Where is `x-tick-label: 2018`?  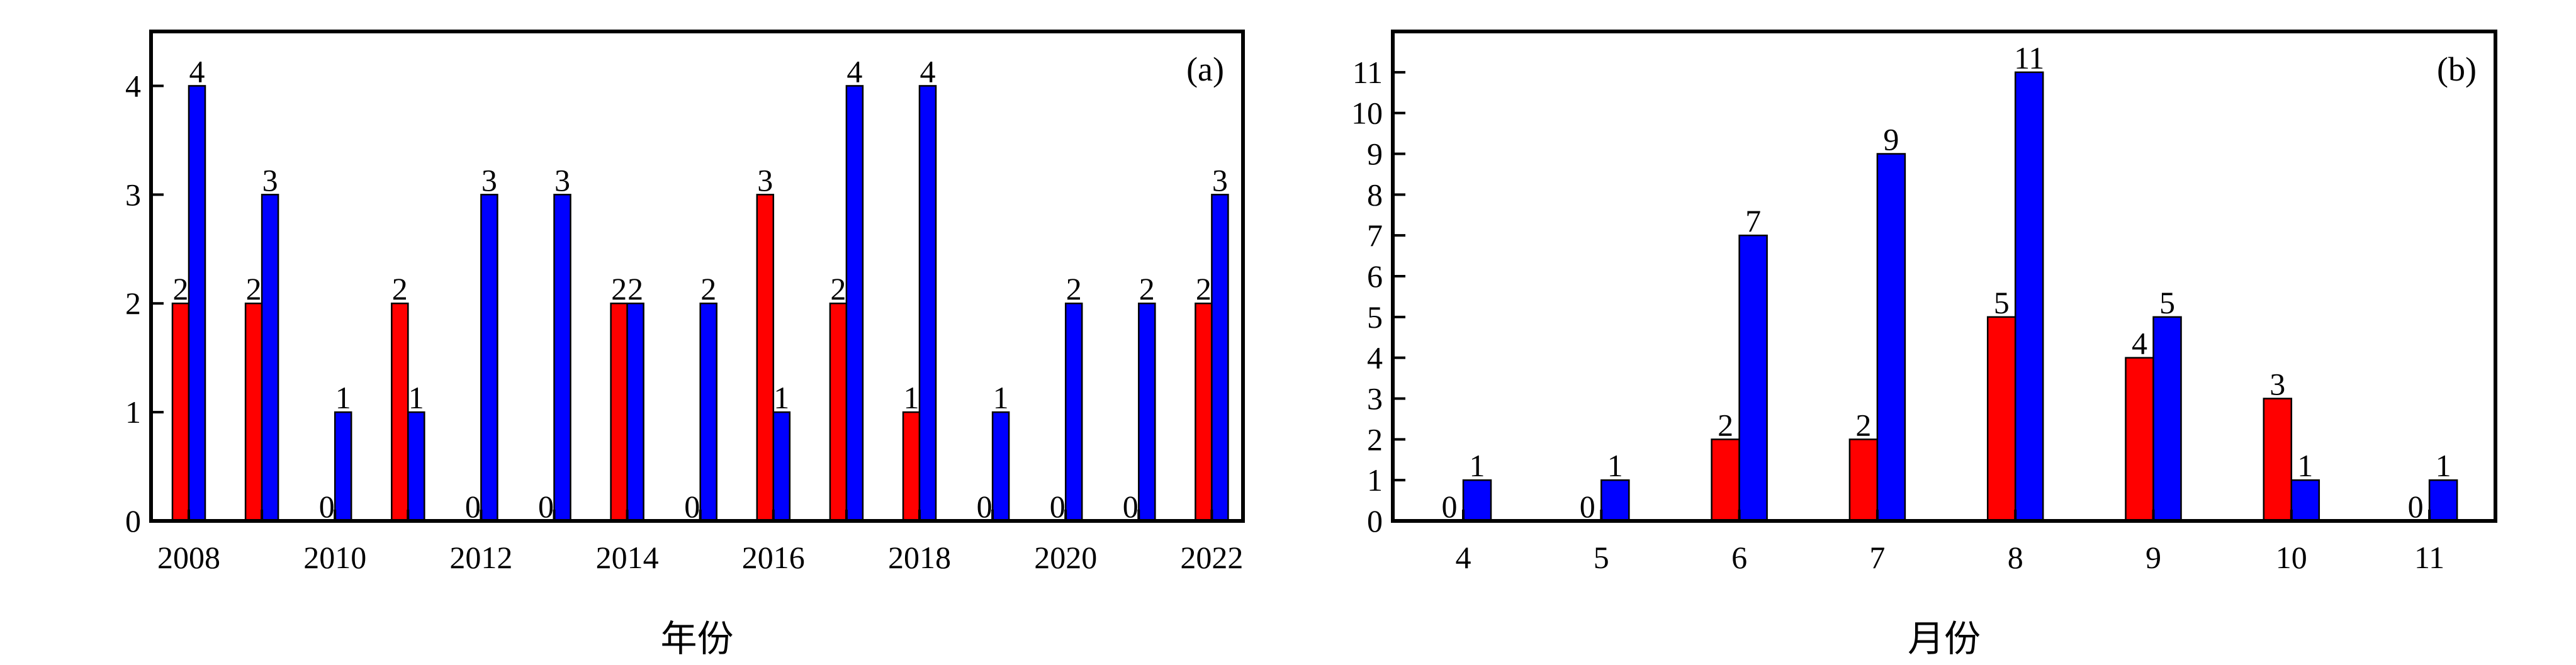
x-tick-label: 2018 is located at coordinates (919, 557).